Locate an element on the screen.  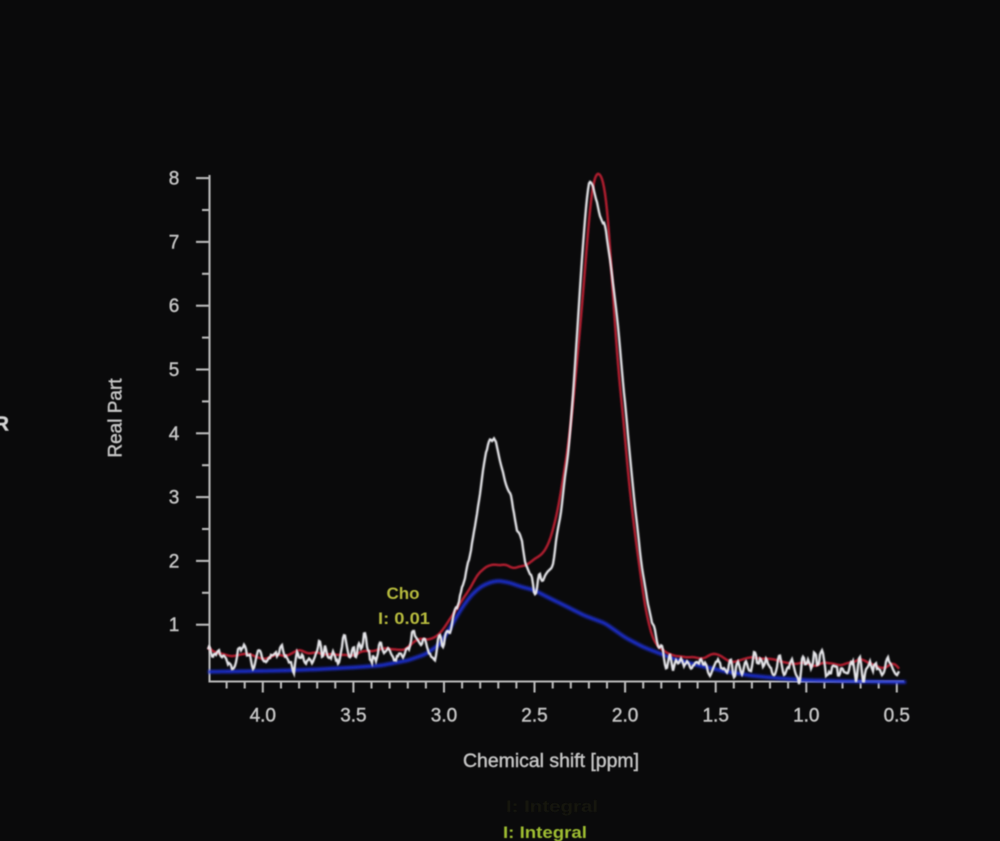
svg-text: 2 is located at coordinates (174, 561).